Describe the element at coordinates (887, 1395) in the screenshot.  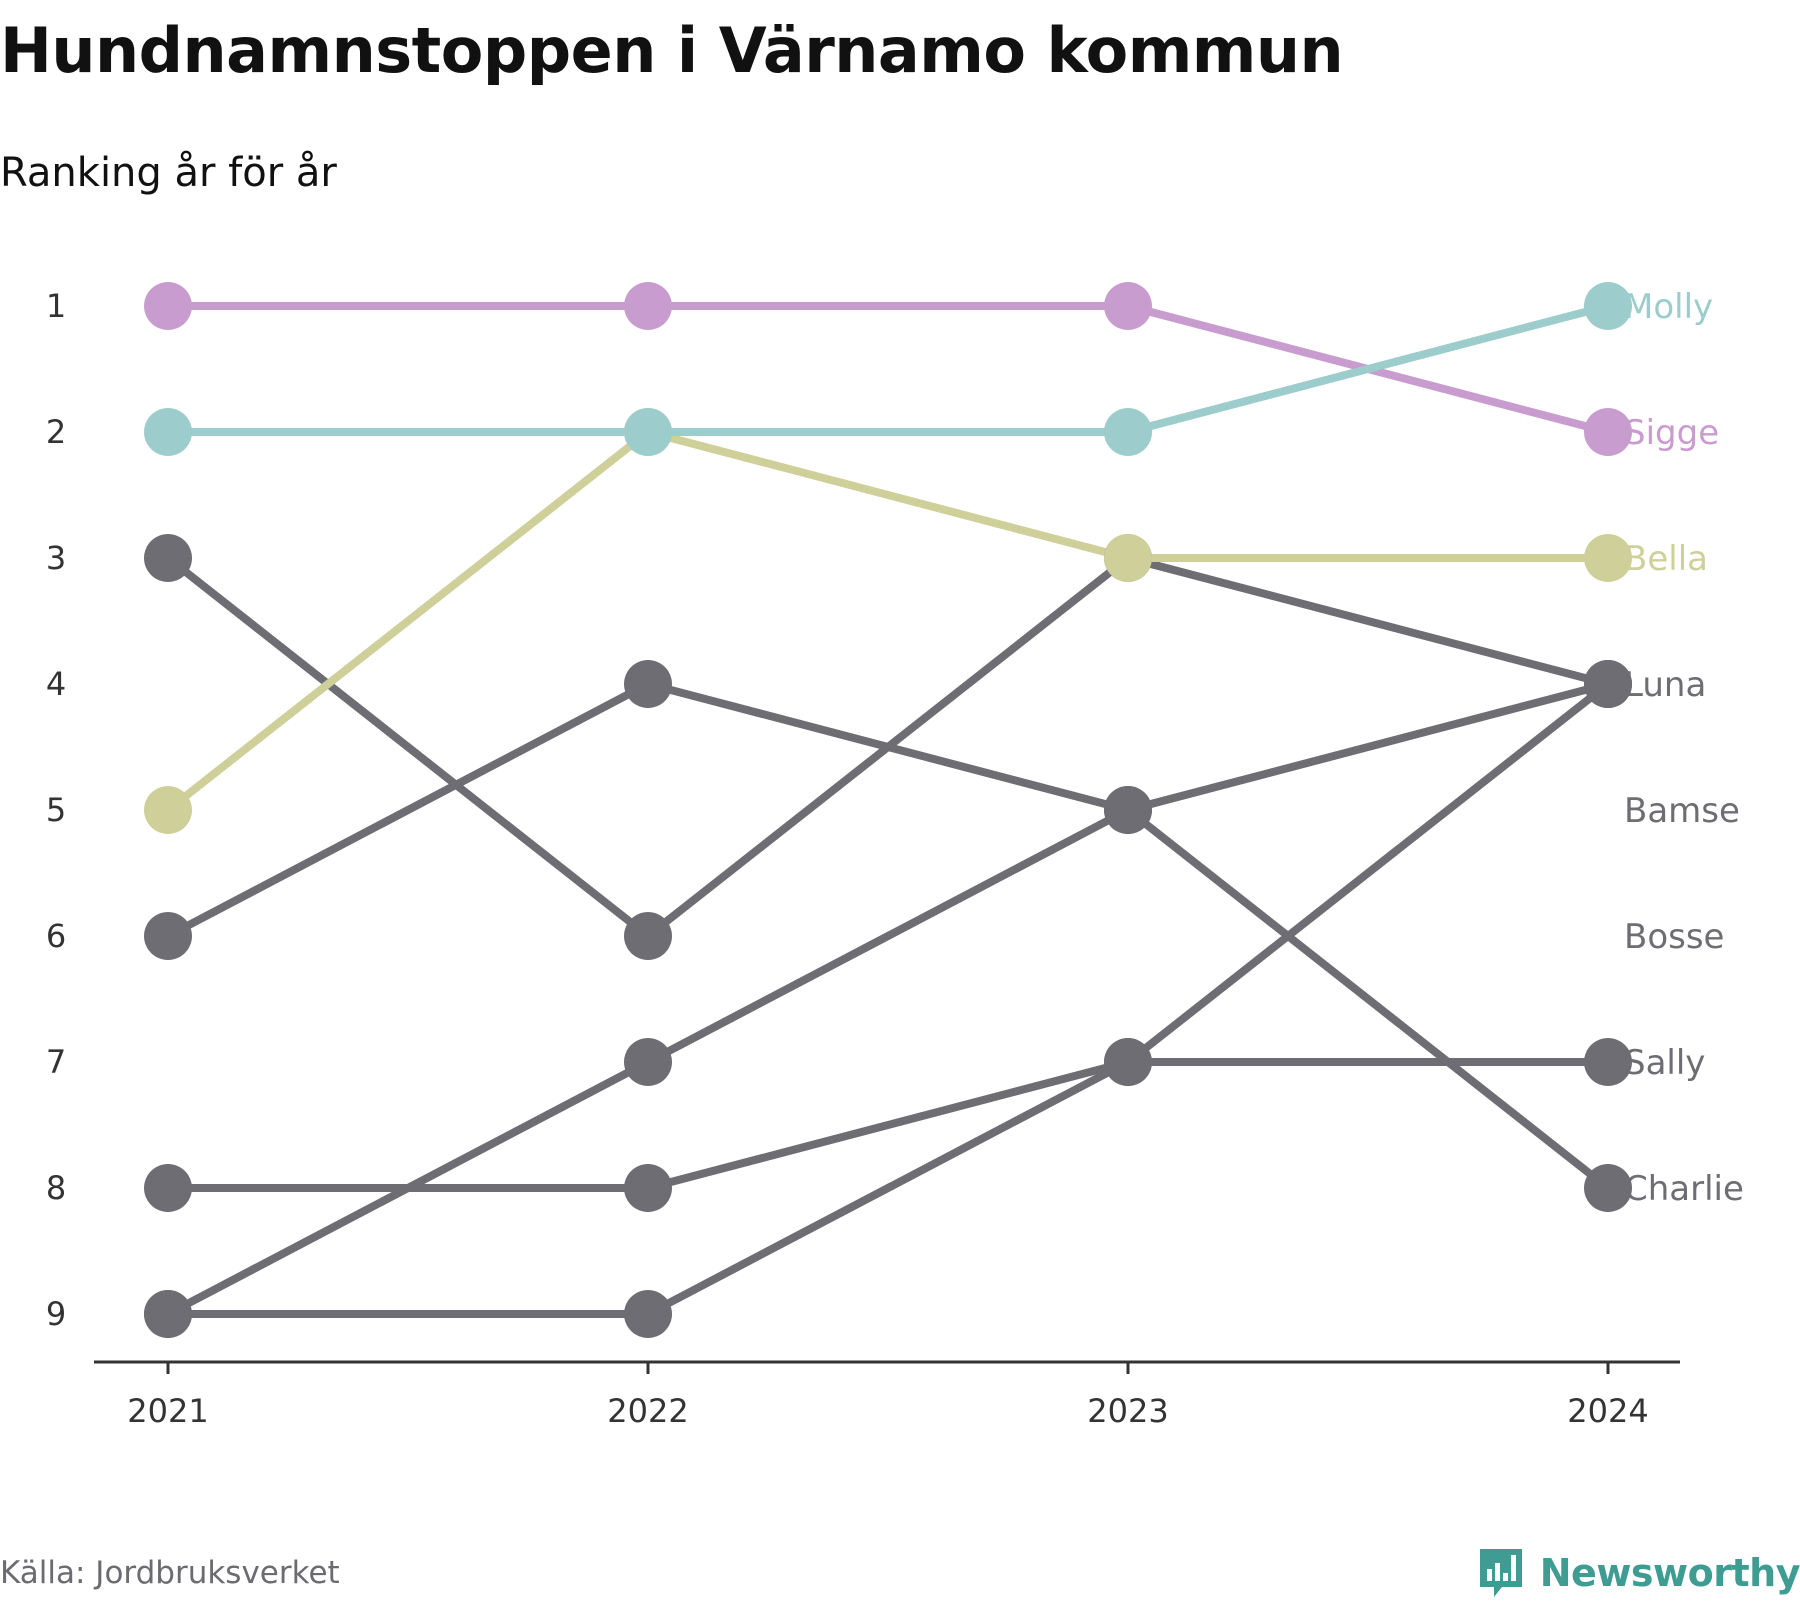
I see `x-axis: 2021 2022 2023 2024` at that location.